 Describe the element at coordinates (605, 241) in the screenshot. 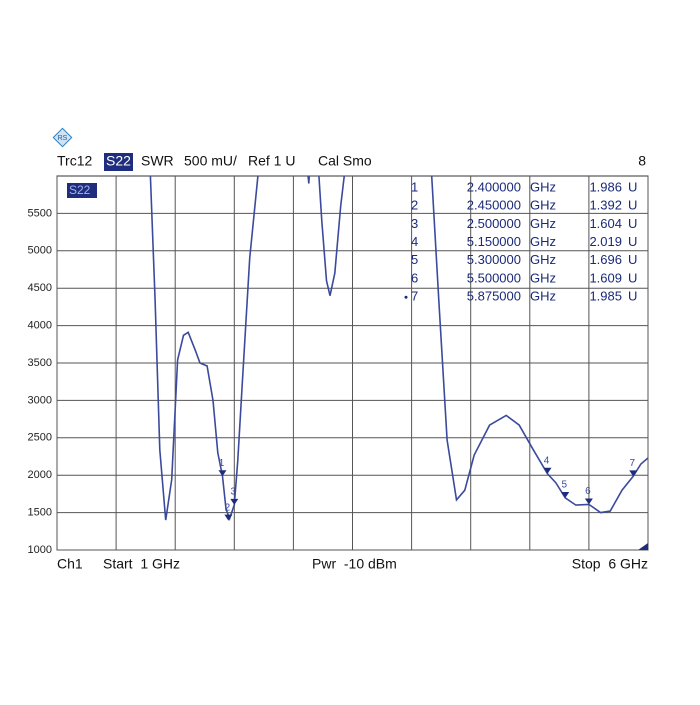

I see `marker-value: 2.019` at that location.